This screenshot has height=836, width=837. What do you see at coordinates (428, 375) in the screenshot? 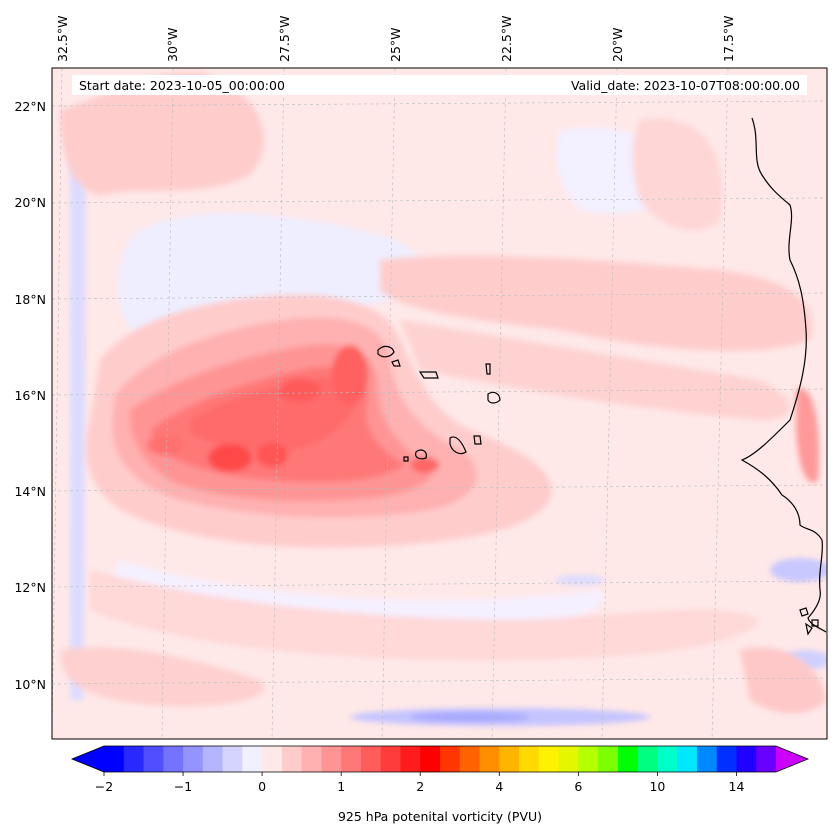
I see `island-sao-nicolau` at bounding box center [428, 375].